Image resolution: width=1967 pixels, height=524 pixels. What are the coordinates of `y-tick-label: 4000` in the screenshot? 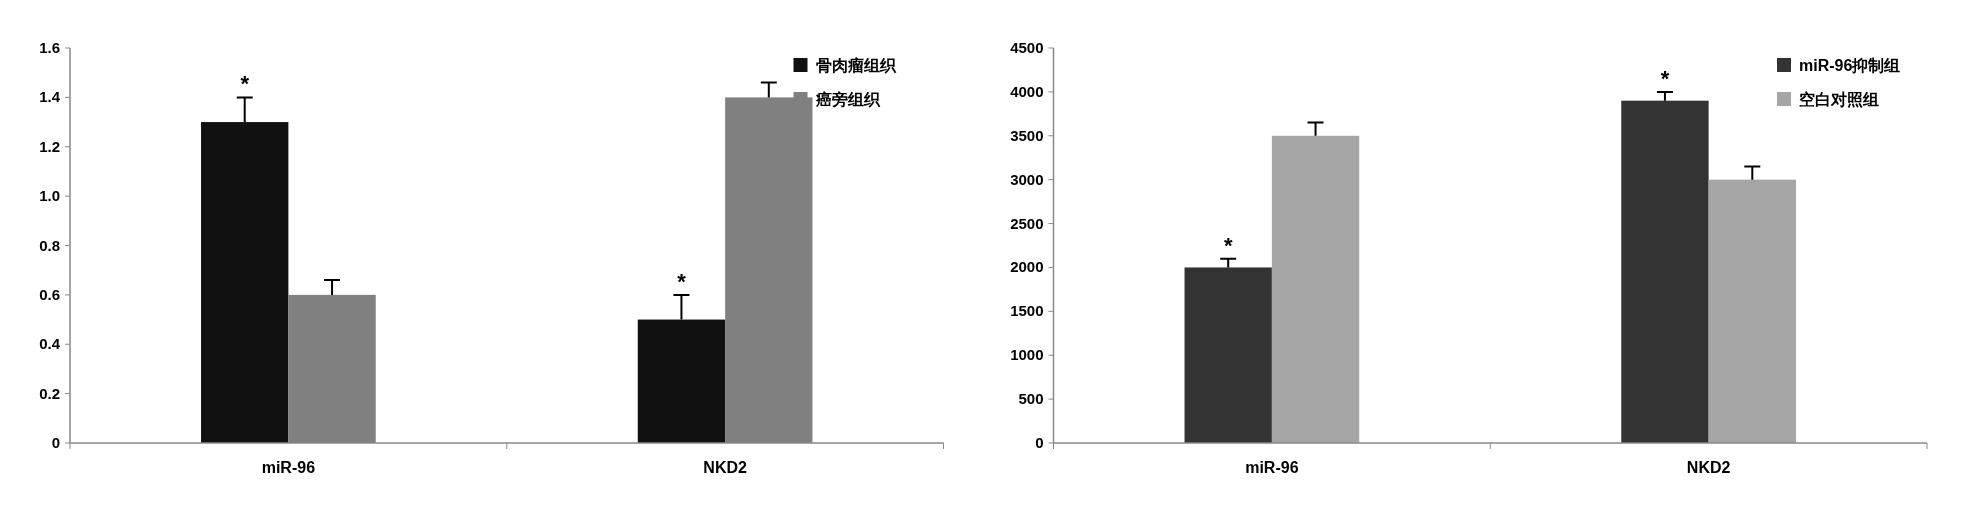 It's located at (1027, 91).